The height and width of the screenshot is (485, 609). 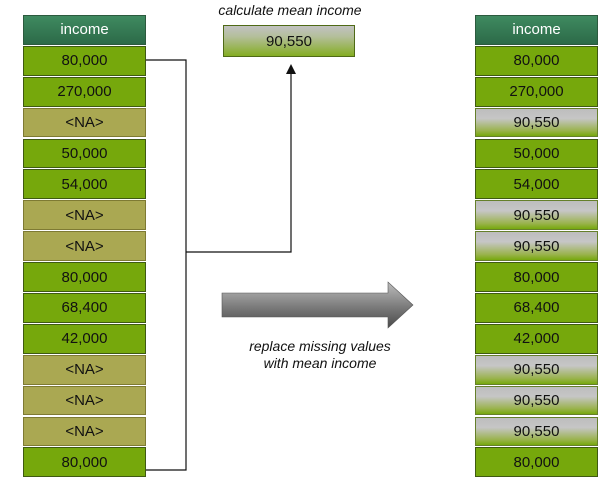 What do you see at coordinates (536, 184) in the screenshot?
I see `right-cell-value: 54,000` at bounding box center [536, 184].